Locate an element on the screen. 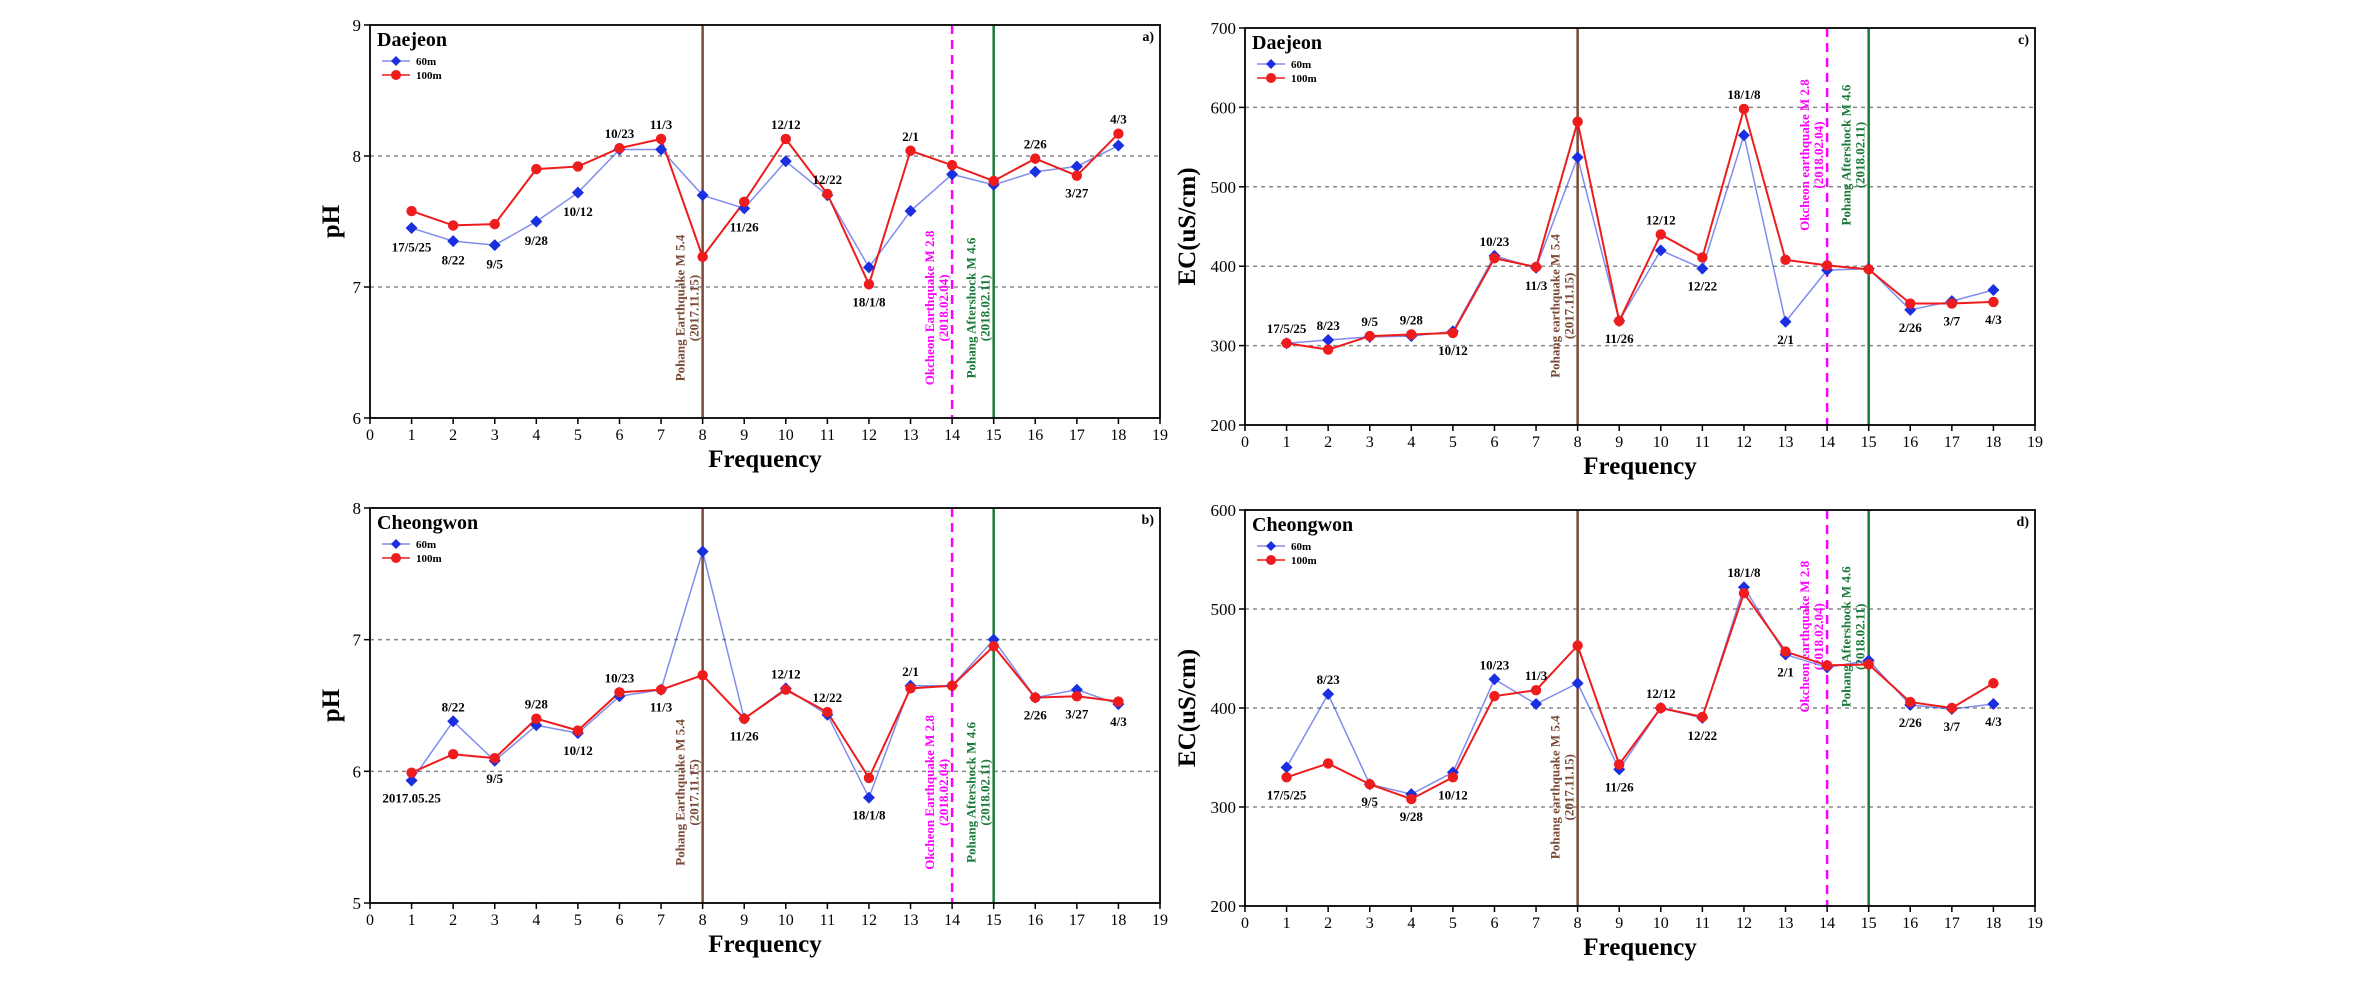 The image size is (2362, 988). y-tick-label: 6 is located at coordinates (357, 418).